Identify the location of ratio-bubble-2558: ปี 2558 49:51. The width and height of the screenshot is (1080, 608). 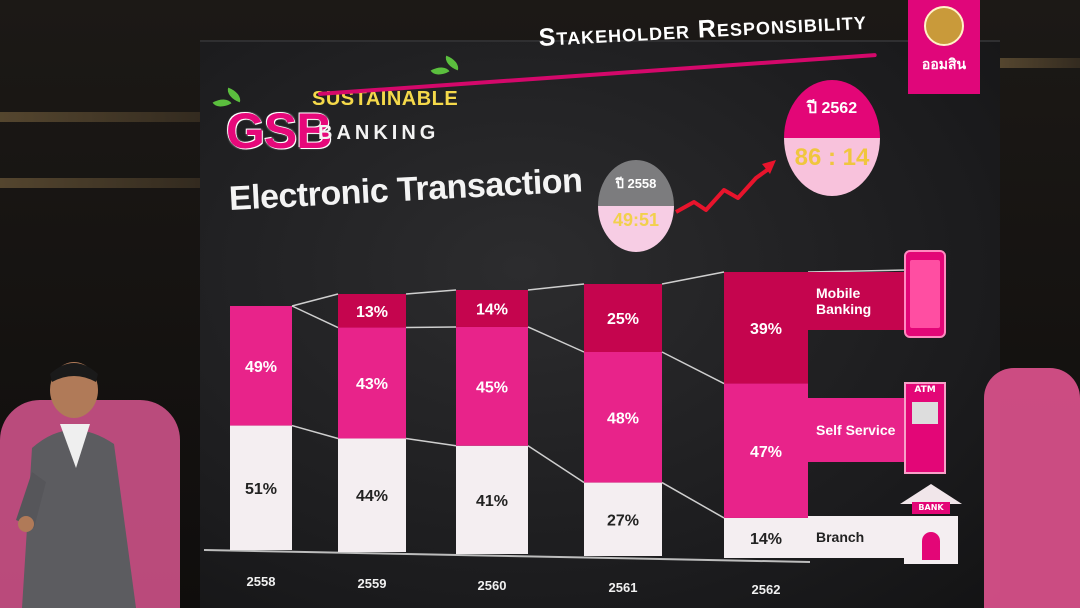
(636, 206).